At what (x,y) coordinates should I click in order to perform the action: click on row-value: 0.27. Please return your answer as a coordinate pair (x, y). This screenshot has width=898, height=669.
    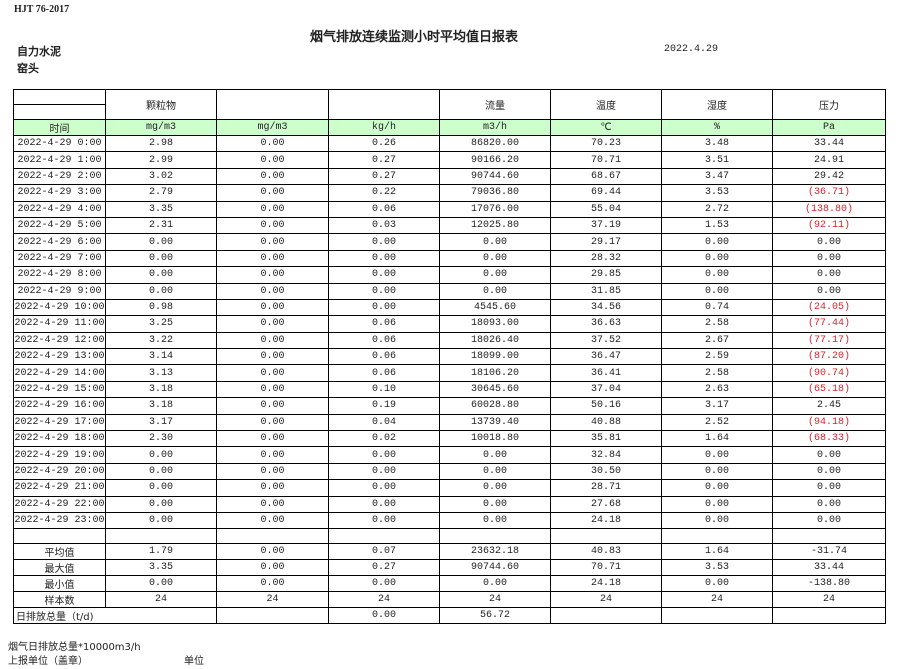
    Looking at the image, I should click on (384, 160).